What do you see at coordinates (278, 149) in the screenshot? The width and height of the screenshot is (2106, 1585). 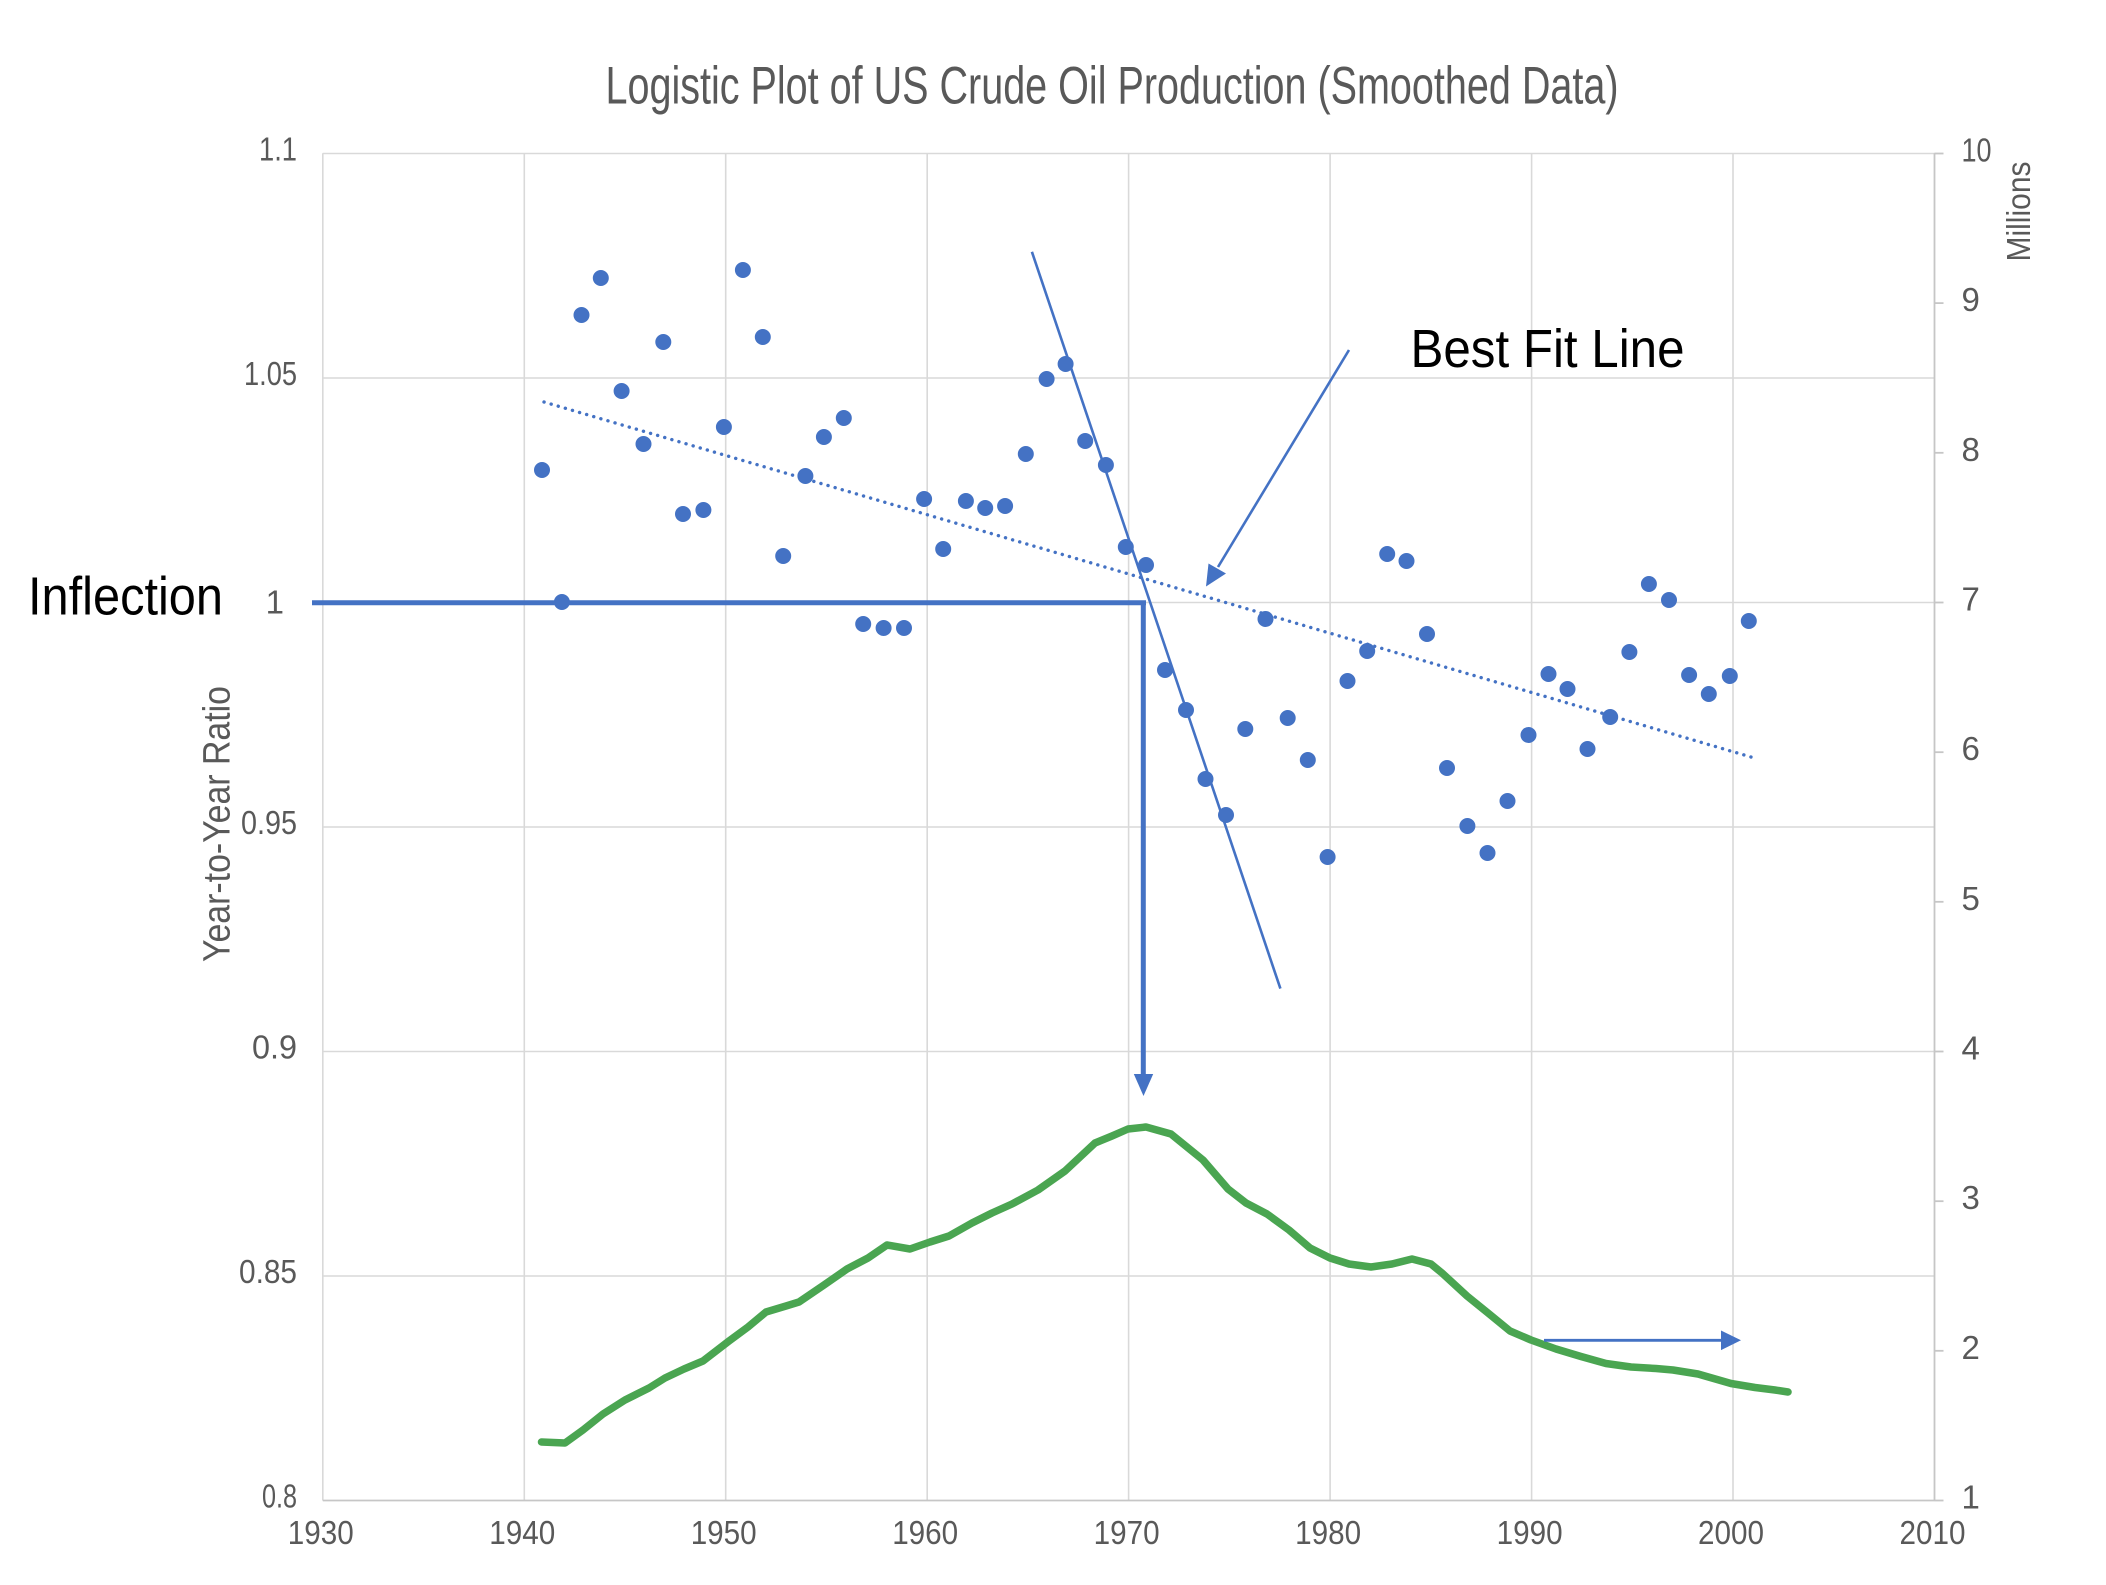 I see `svg-text: 1.1` at bounding box center [278, 149].